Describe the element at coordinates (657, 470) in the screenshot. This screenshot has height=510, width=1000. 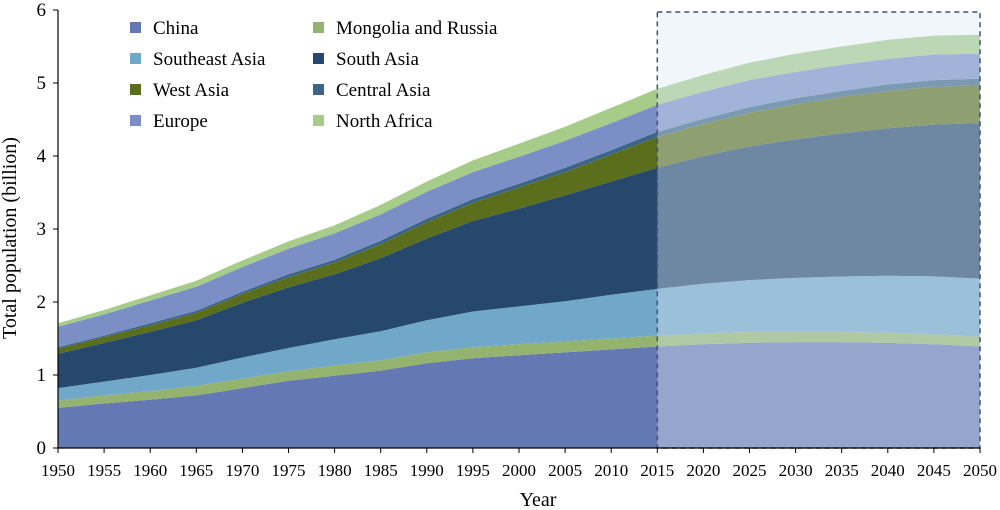
I see `x-tick-label: 2015` at that location.